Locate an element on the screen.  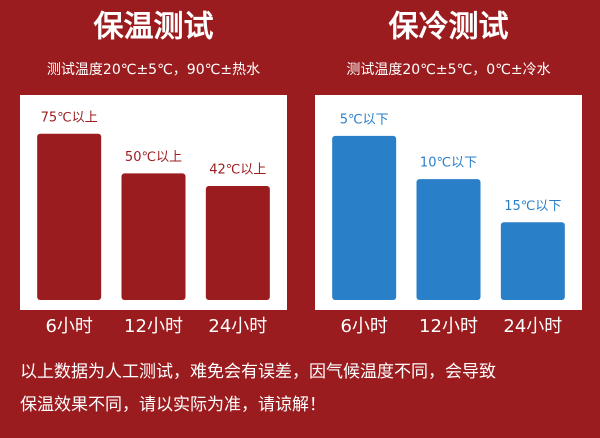
chart-title: 保冷测试 is located at coordinates (449, 27).